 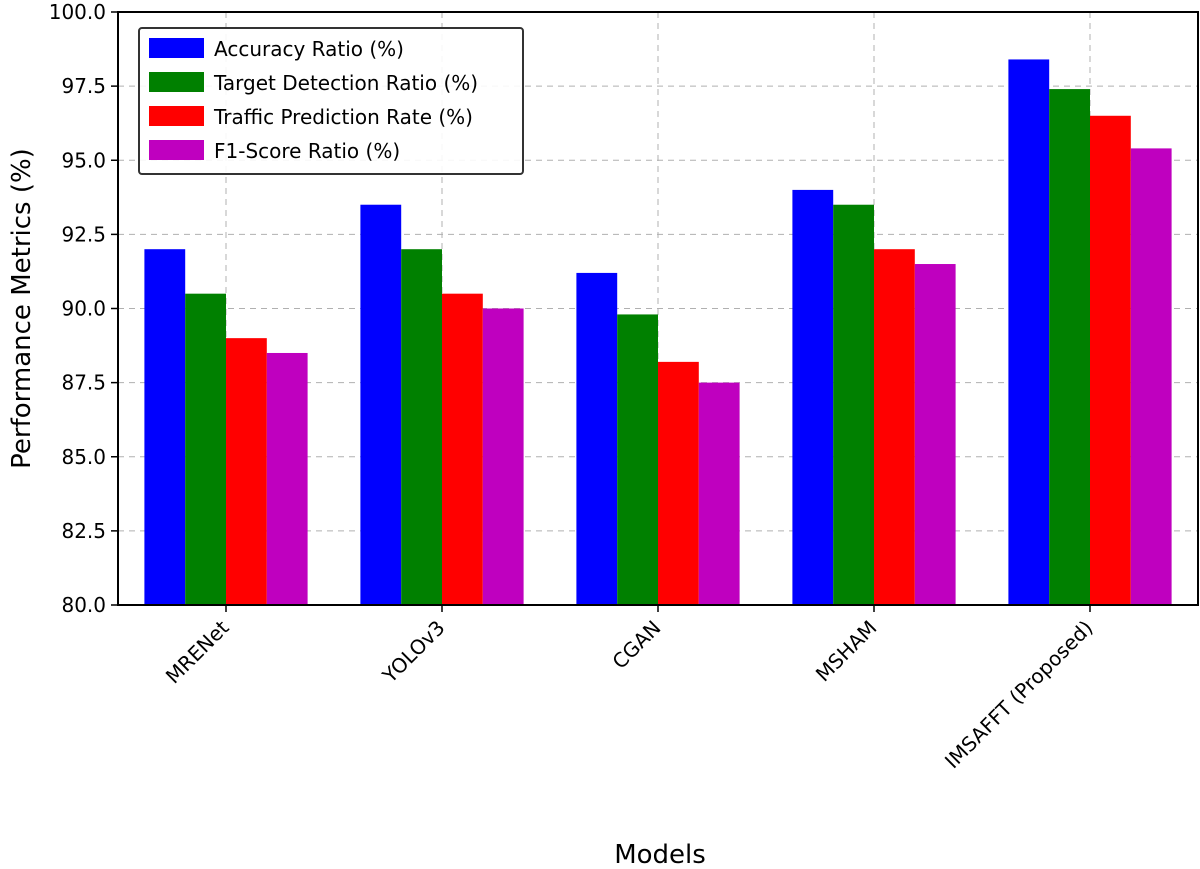 What do you see at coordinates (413, 652) in the screenshot?
I see `x-tick-label: YOLOv3` at bounding box center [413, 652].